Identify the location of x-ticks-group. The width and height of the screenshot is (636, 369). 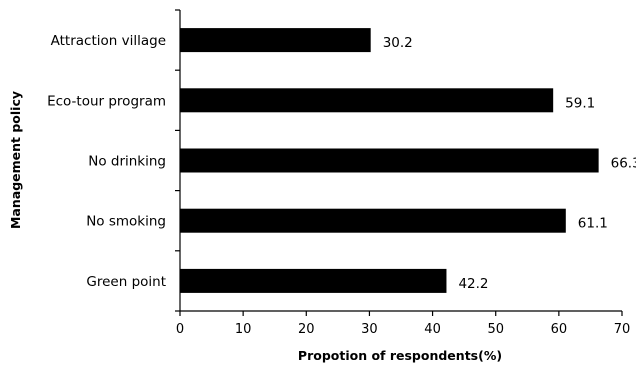
(401, 313).